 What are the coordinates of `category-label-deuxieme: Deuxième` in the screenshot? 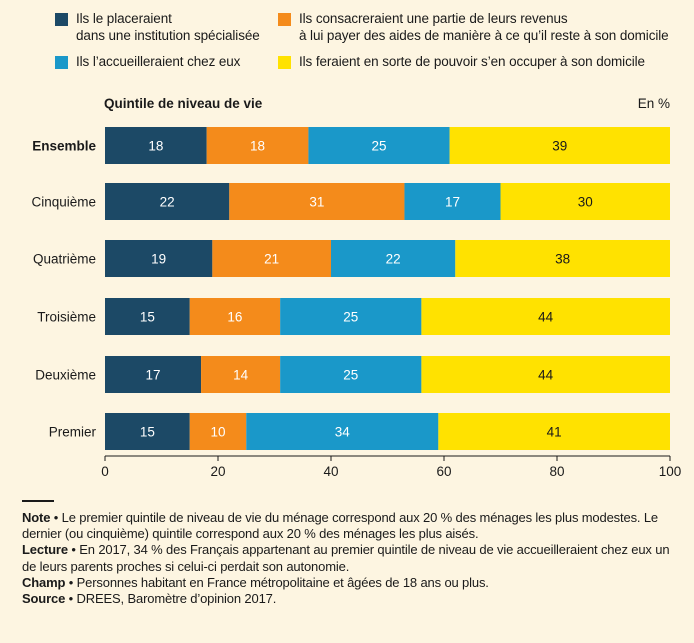 It's located at (65, 375).